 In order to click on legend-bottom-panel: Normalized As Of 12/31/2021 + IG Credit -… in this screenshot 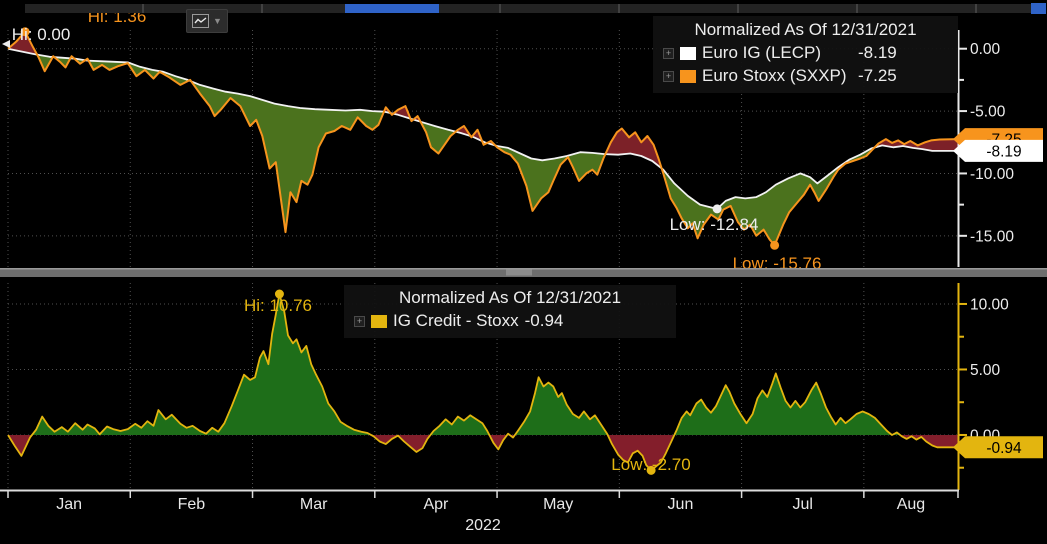, I will do `click(510, 311)`.